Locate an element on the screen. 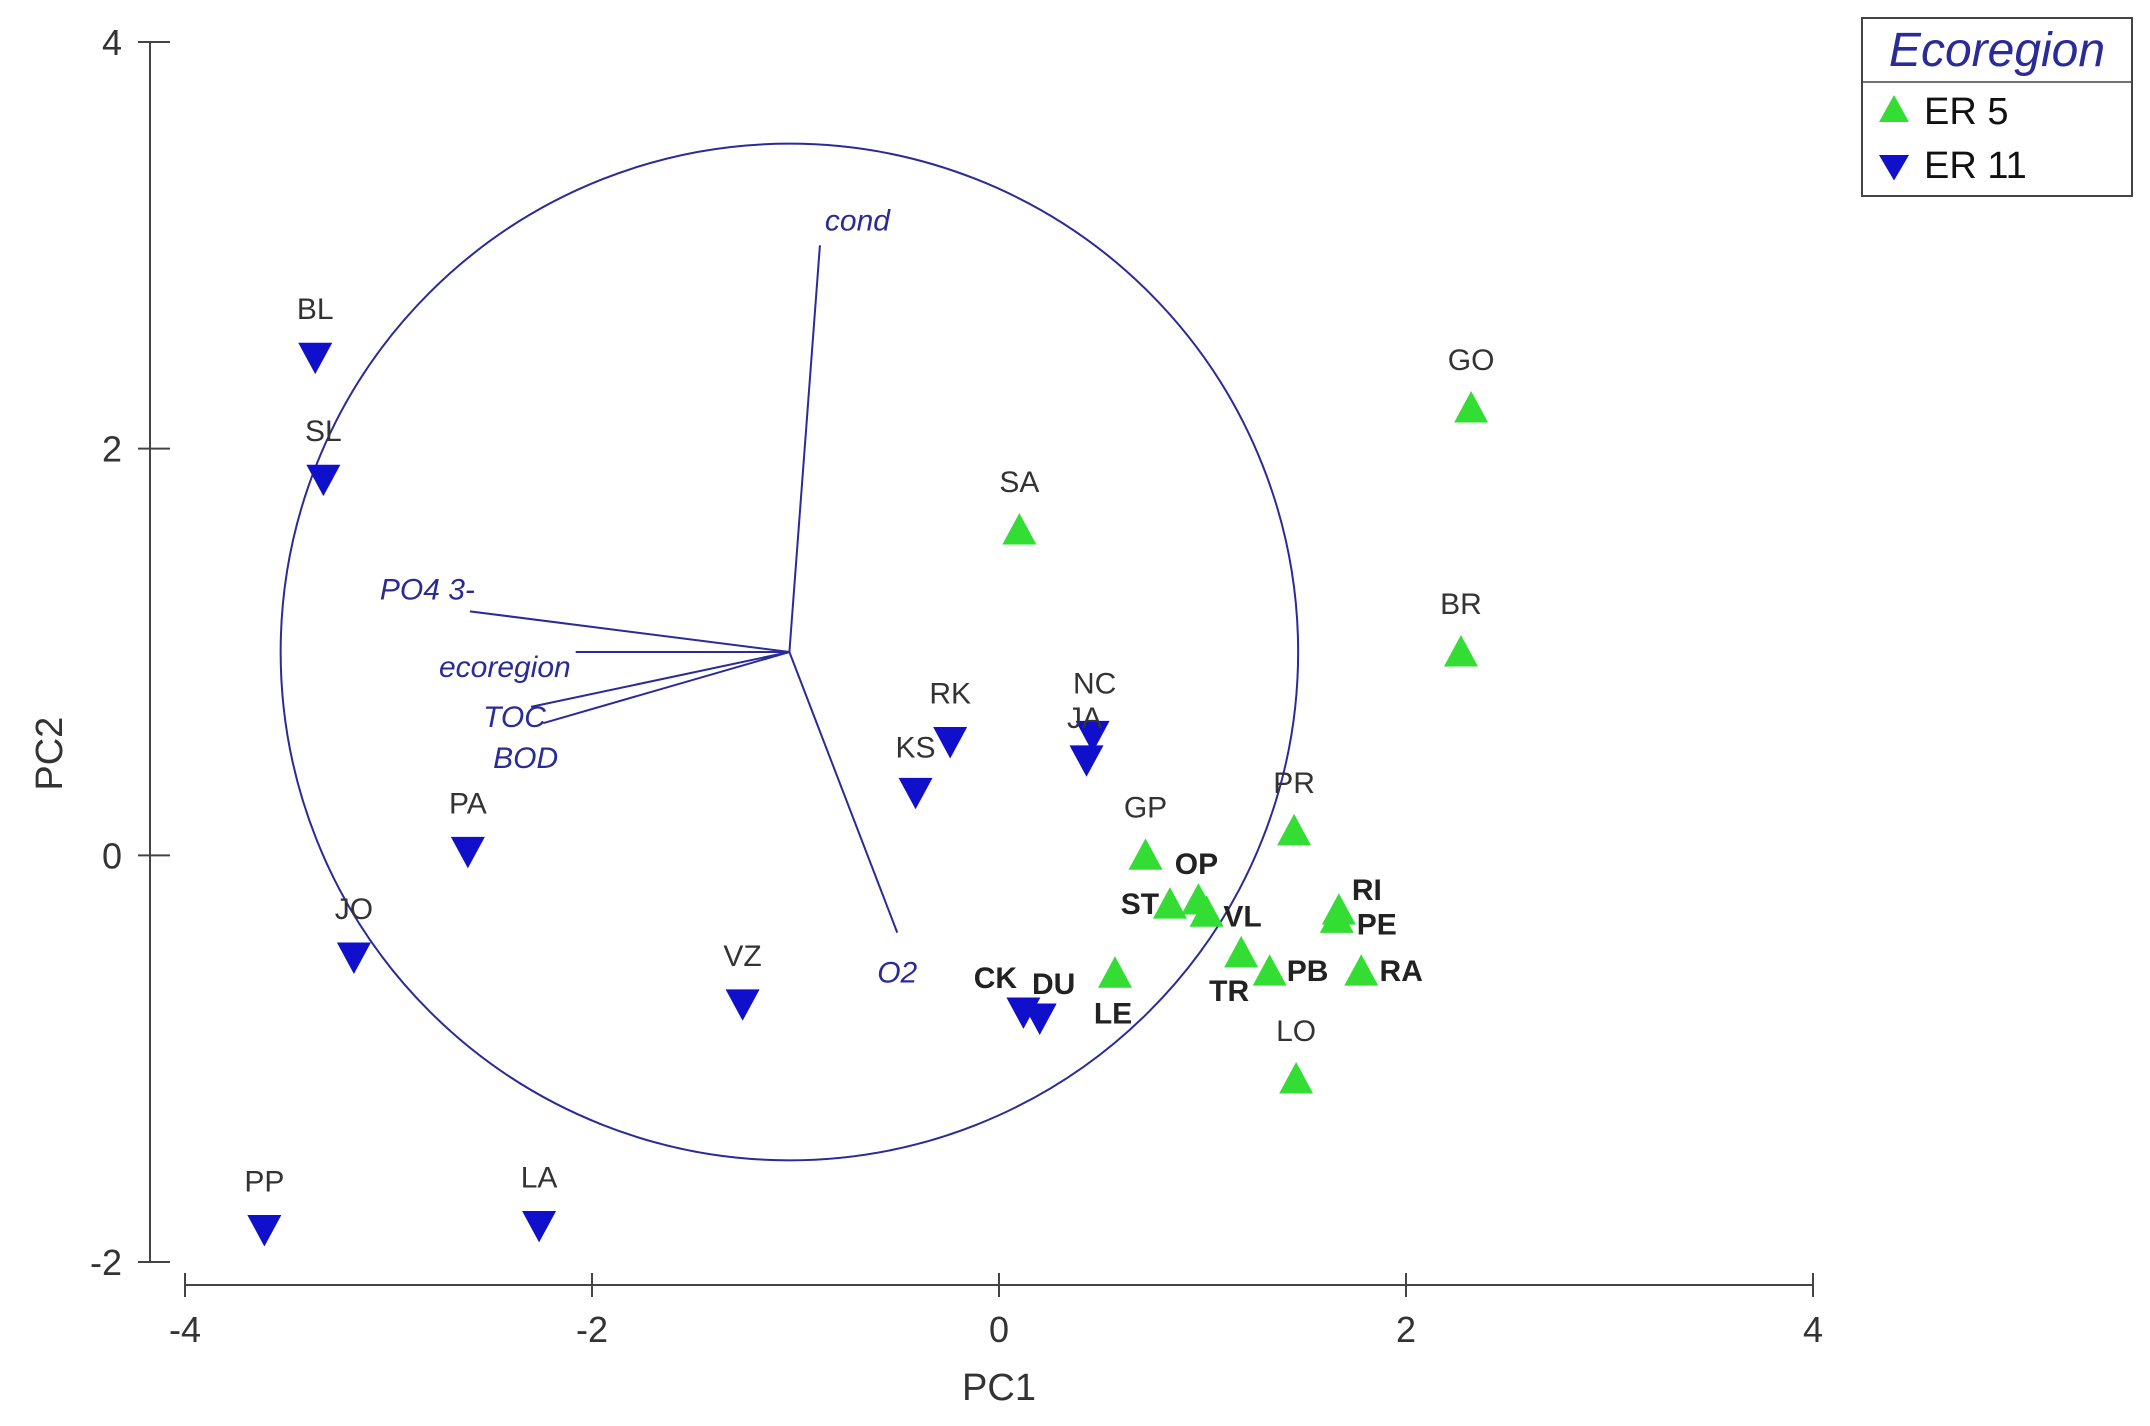  data-point-label: VZ is located at coordinates (742, 956).